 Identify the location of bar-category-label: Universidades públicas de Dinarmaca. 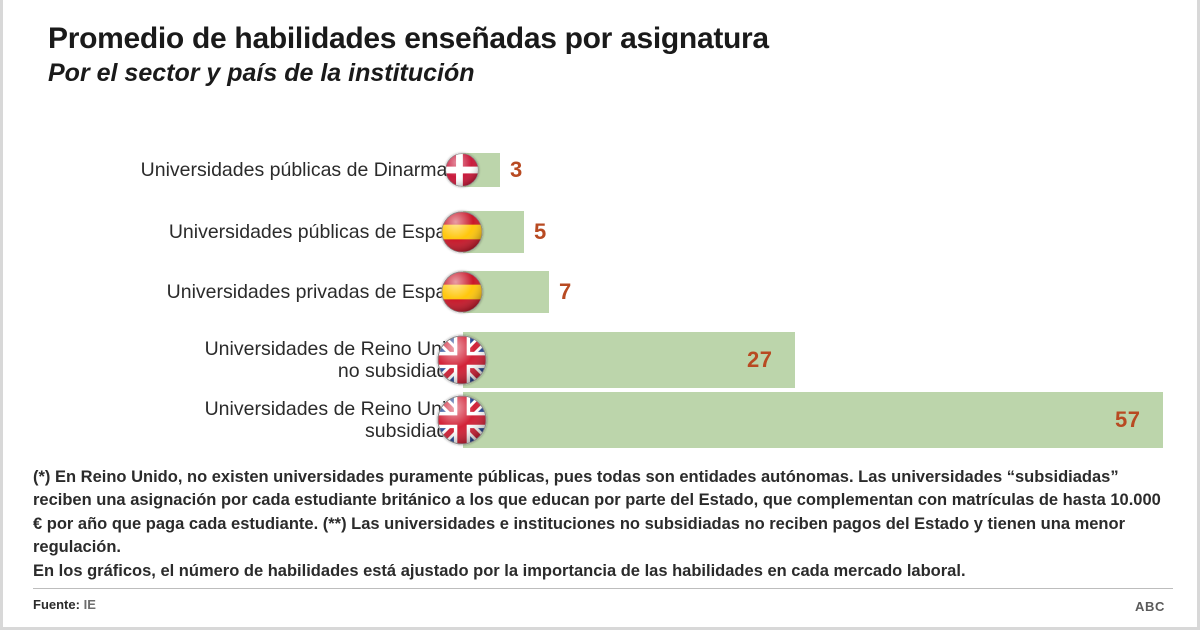
(304, 169).